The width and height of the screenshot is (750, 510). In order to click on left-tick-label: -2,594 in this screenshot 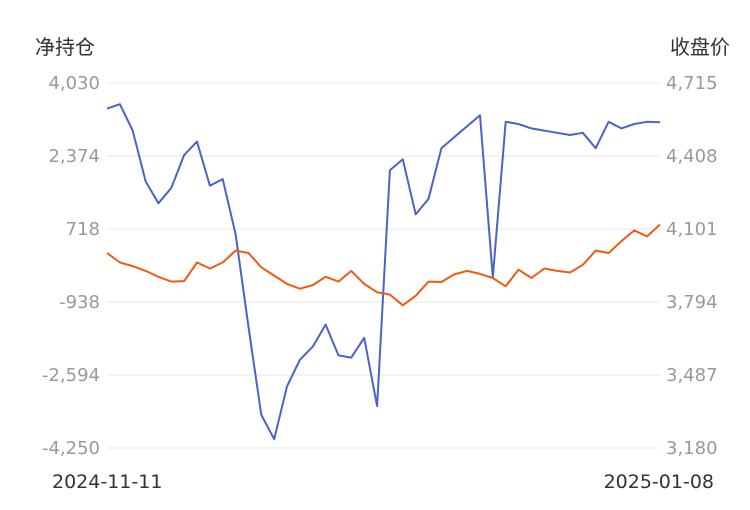, I will do `click(71, 375)`.